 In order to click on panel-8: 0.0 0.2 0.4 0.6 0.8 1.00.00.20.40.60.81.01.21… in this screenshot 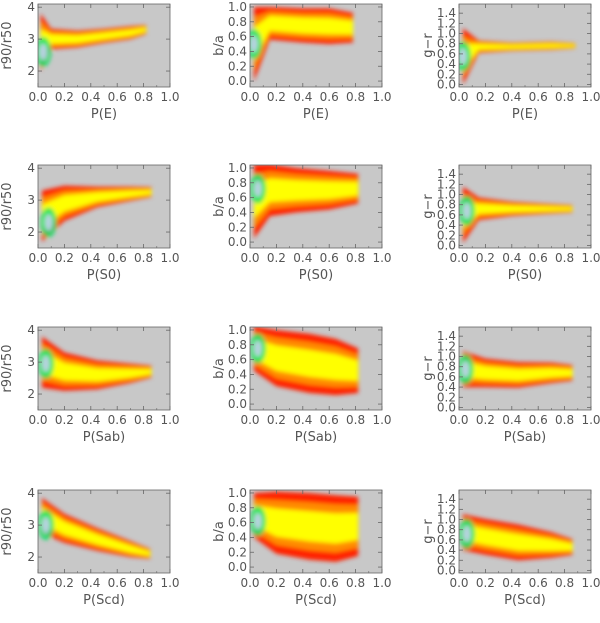, I will do `click(510, 385)`.